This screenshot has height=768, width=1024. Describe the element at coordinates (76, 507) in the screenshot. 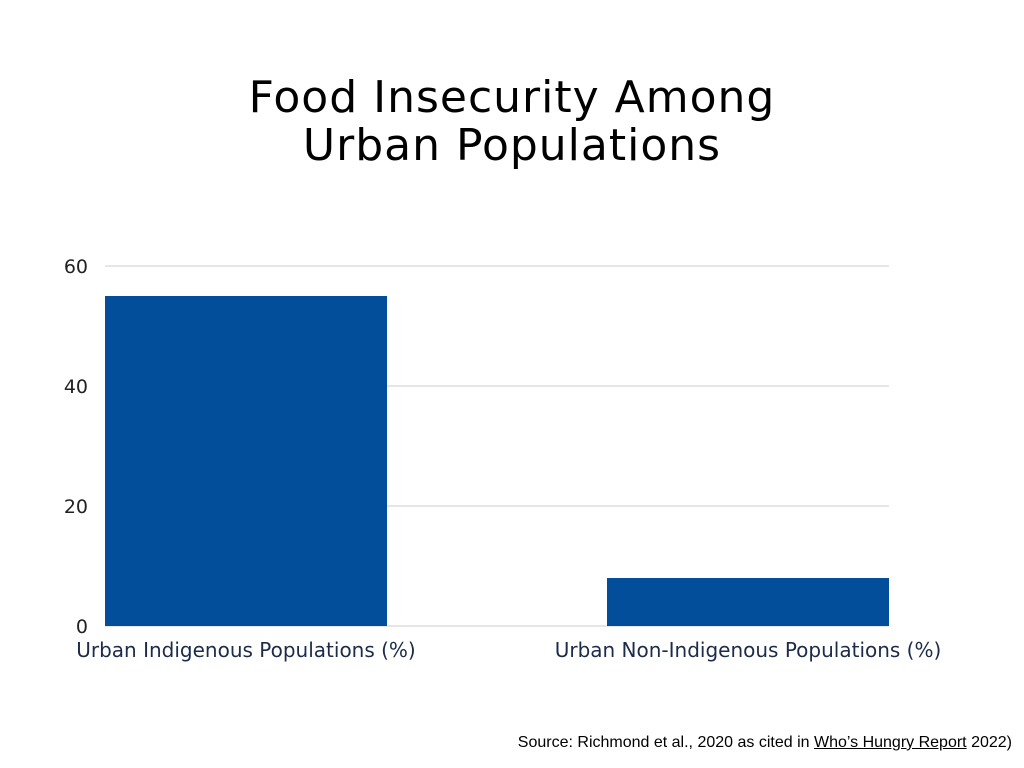

I see `y-tick-label: 20` at that location.